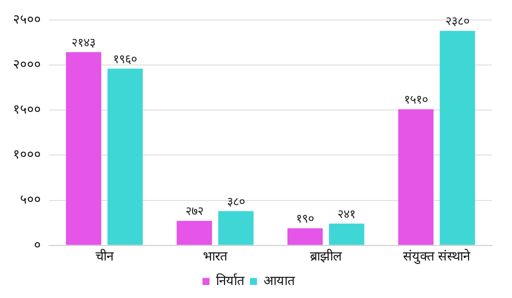 This screenshot has height=298, width=512. Describe the element at coordinates (235, 201) in the screenshot. I see `data-label: ३८०` at that location.